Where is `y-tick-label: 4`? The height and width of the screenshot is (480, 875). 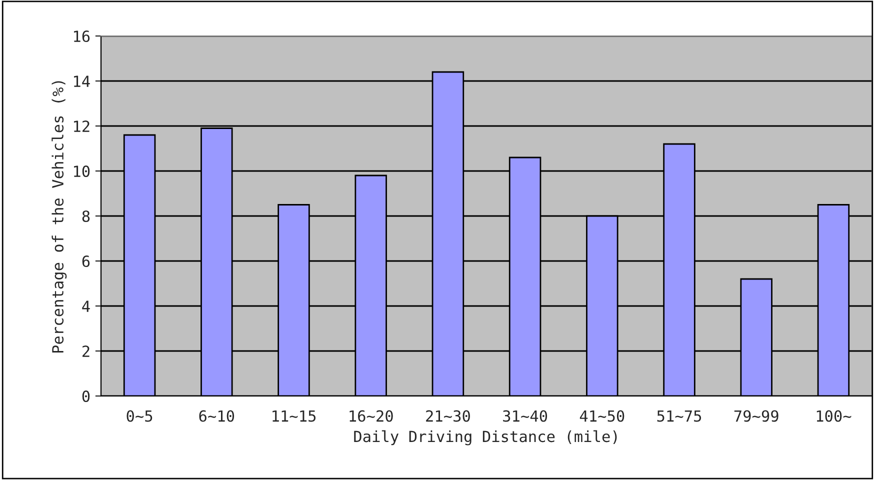
y-tick-label: 4 is located at coordinates (86, 306).